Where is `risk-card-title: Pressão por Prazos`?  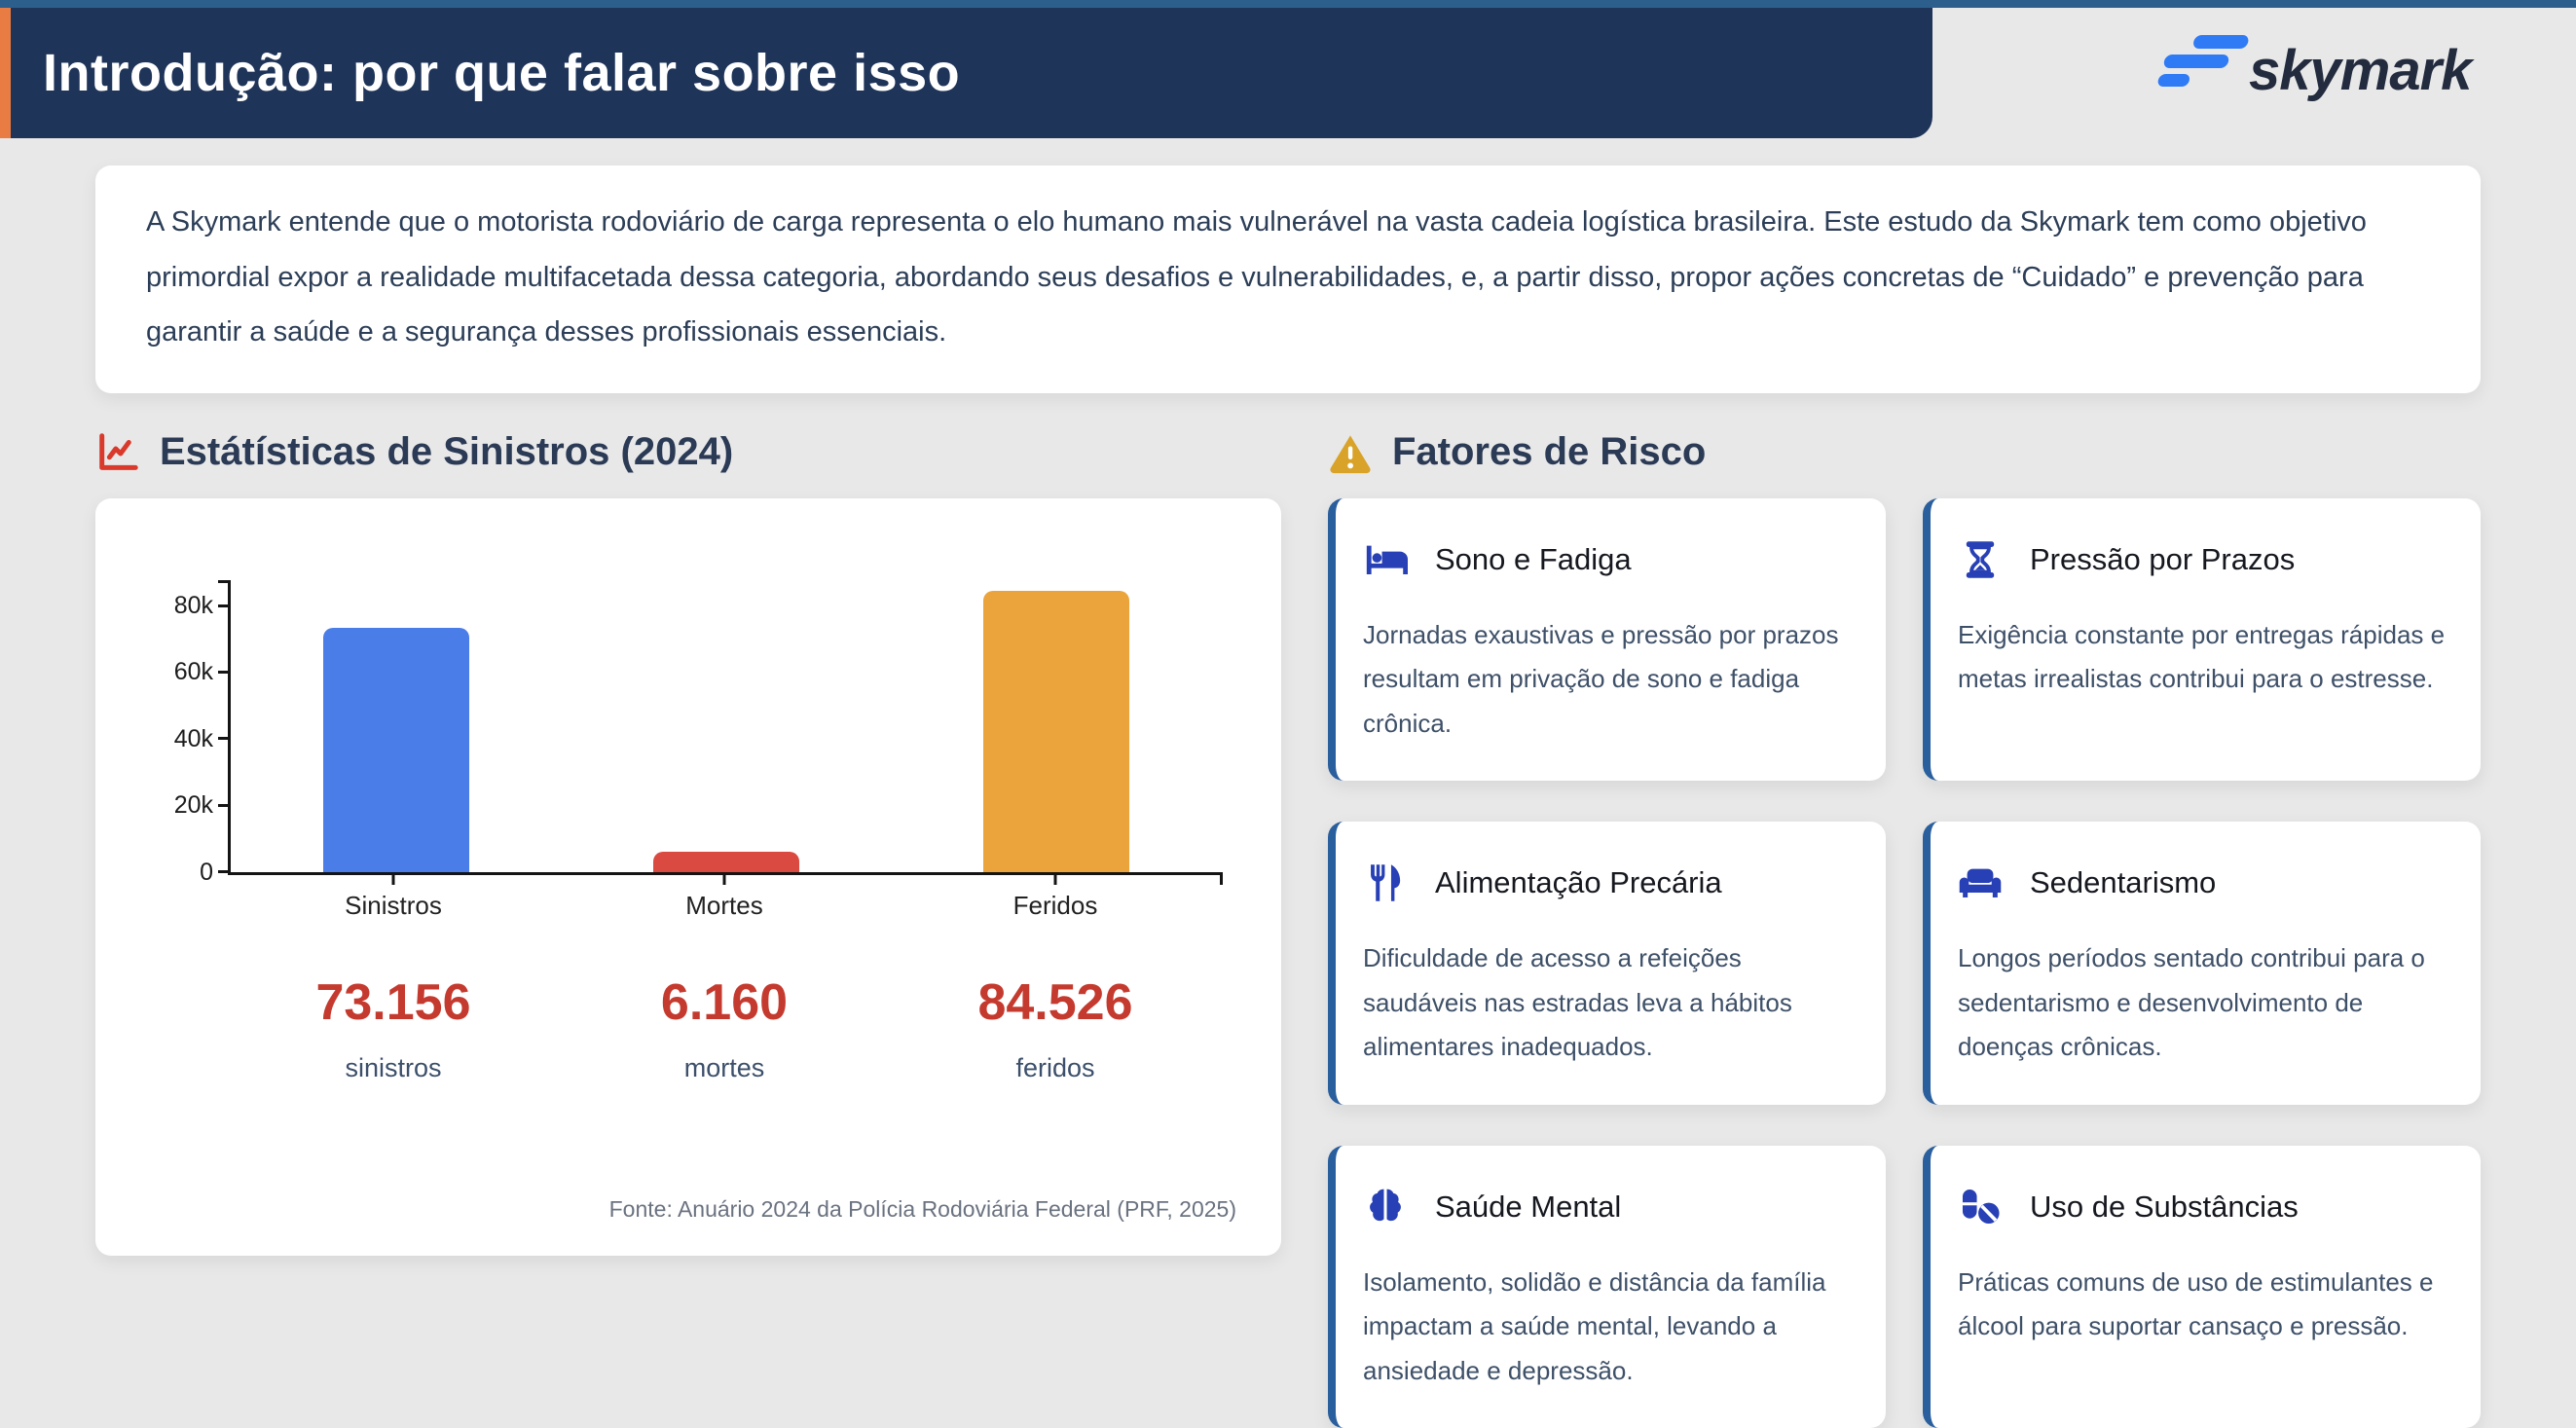
risk-card-title: Pressão por Prazos is located at coordinates (2163, 558).